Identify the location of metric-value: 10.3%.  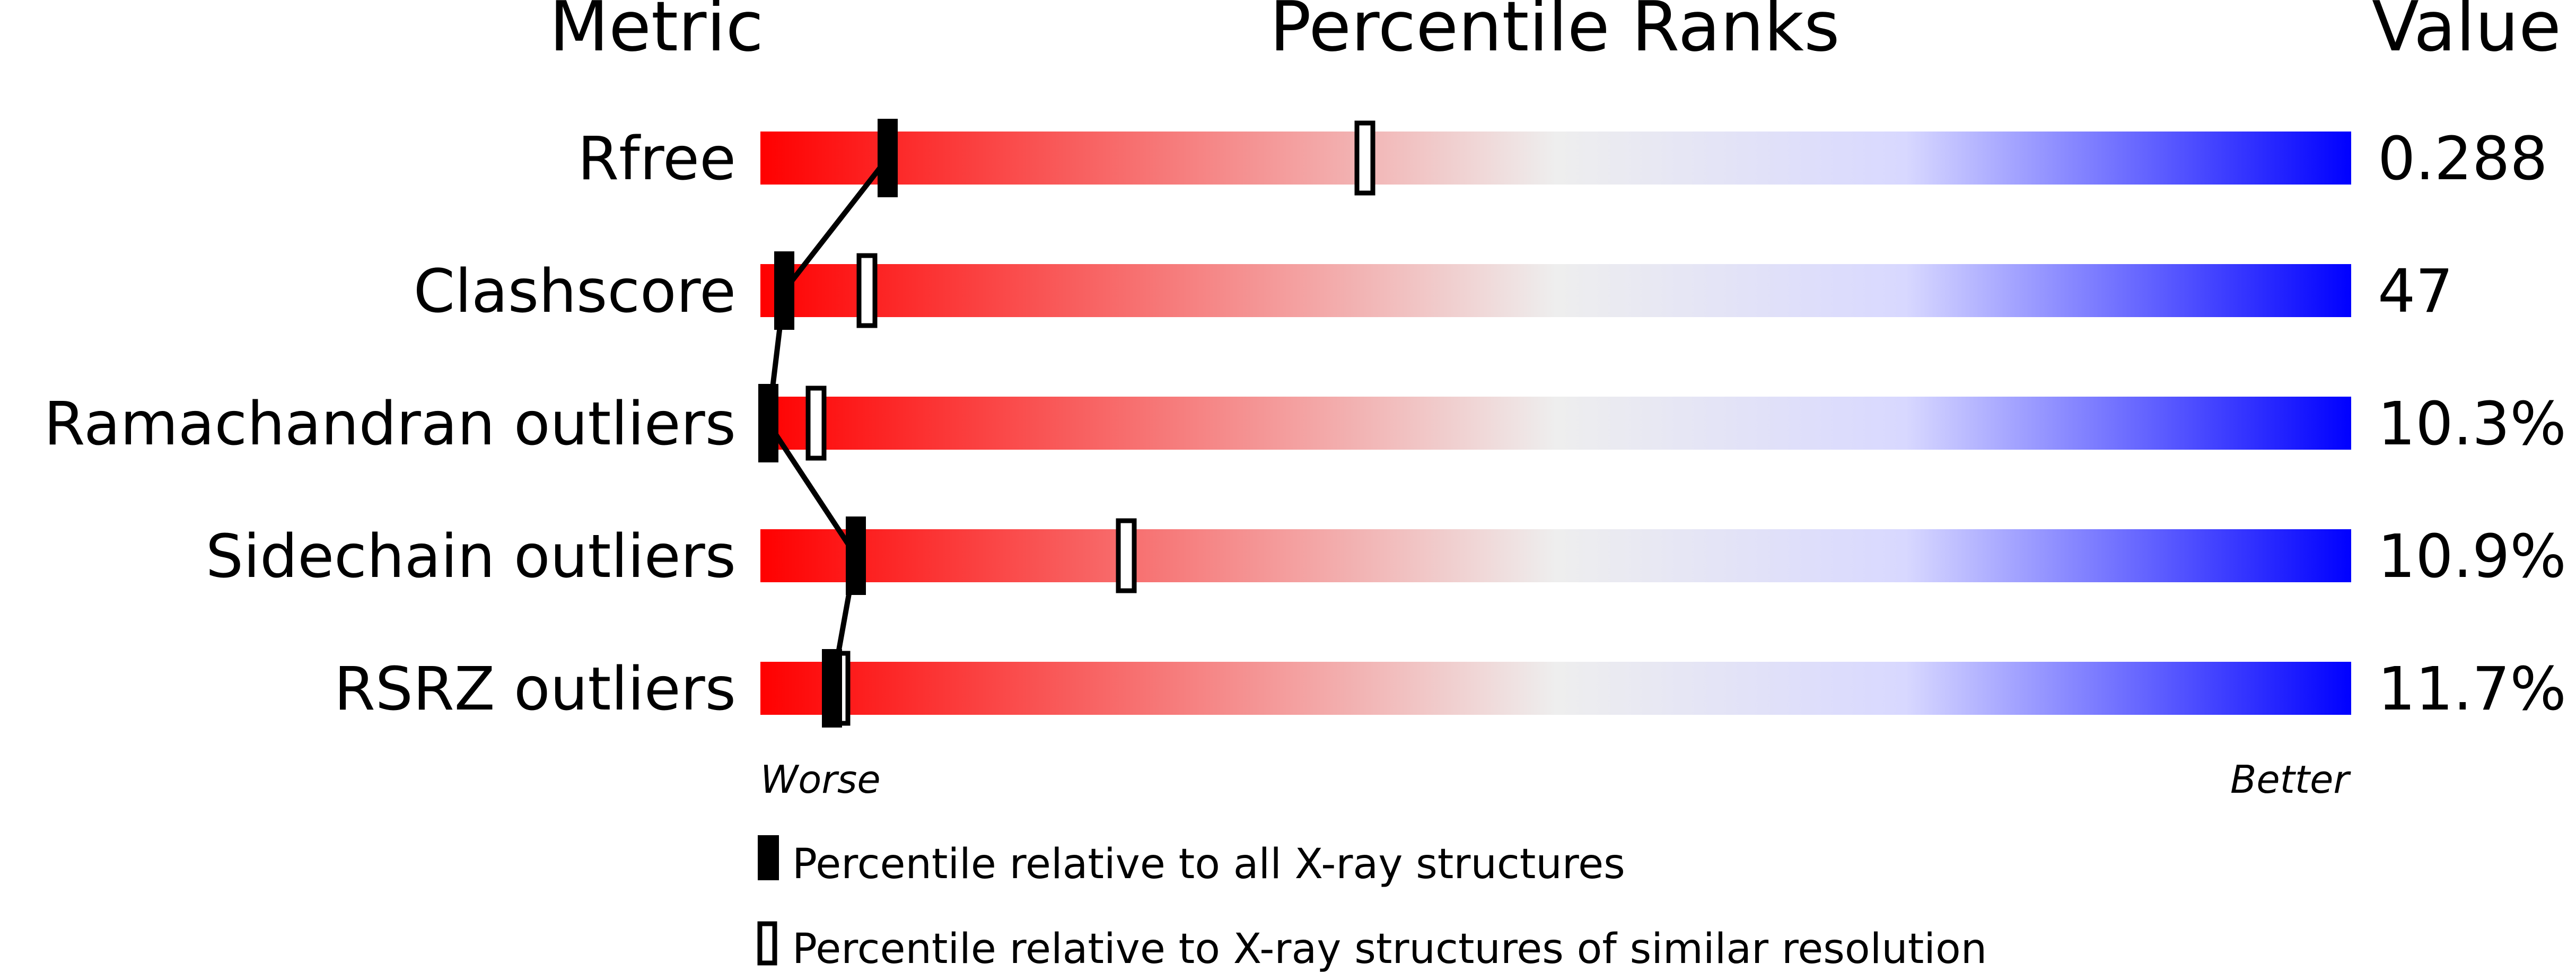
(2472, 424).